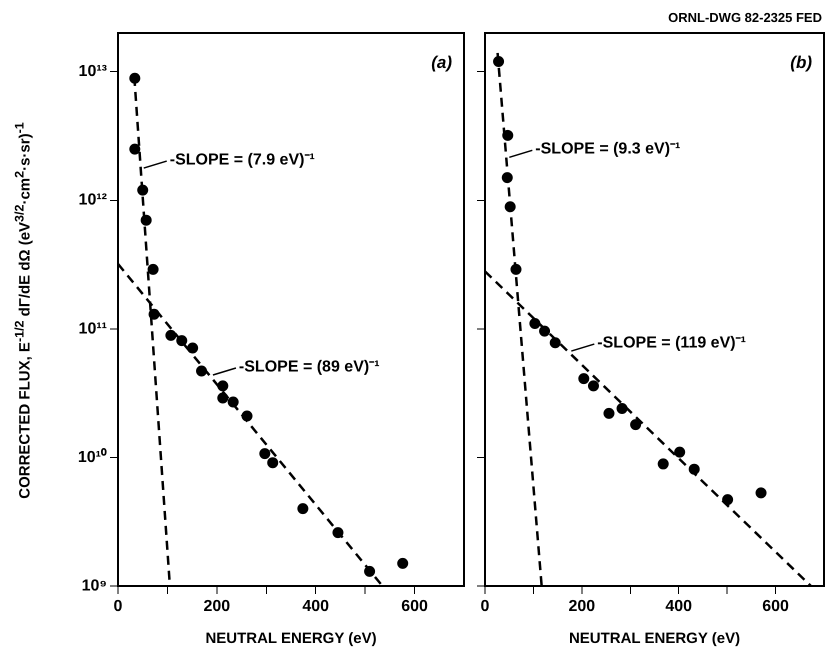 The width and height of the screenshot is (830, 648). Describe the element at coordinates (607, 149) in the screenshot. I see `annotation: -SLOPE = (9.3 eV)⁻¹` at that location.